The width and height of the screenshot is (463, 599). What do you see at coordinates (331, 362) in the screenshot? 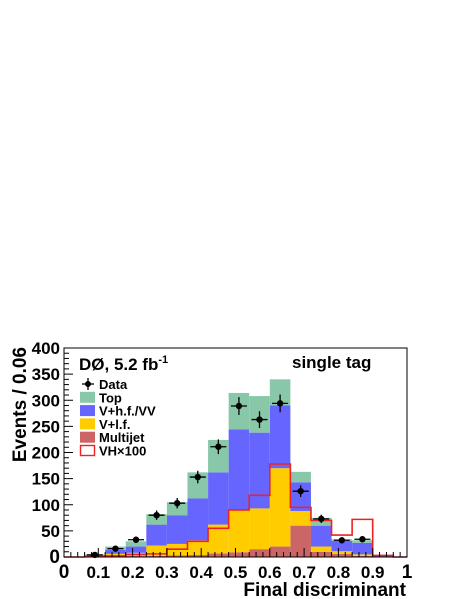
I see `channel-label: single tag` at bounding box center [331, 362].